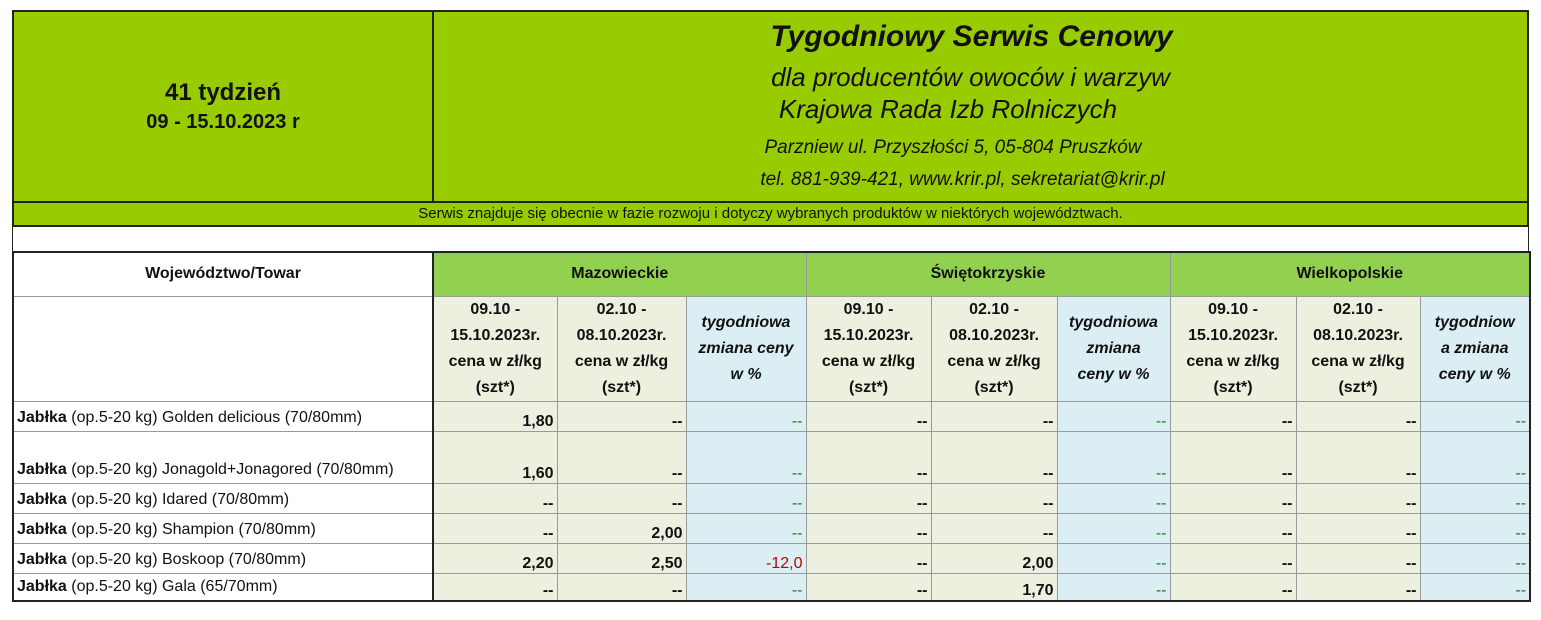  I want to click on header-text: zmiana ceny, so click(746, 348).